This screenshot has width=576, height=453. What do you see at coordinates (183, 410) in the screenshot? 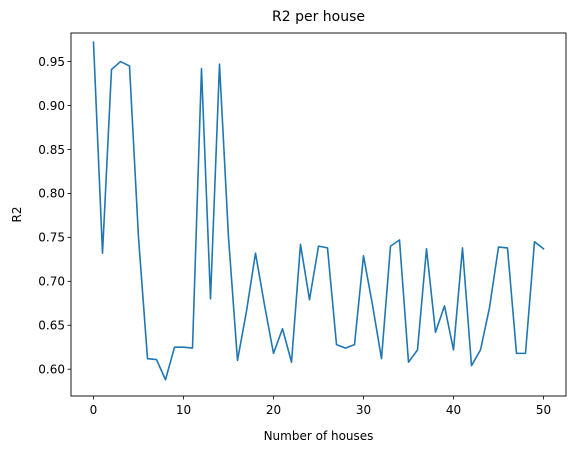
I see `x-tick-label: 10` at bounding box center [183, 410].